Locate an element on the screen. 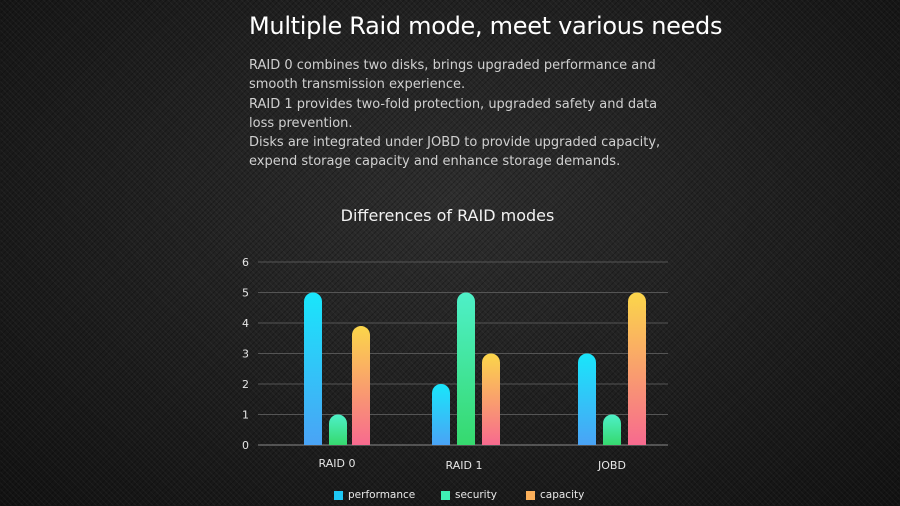  chart-title: Differences of RAID modes is located at coordinates (447, 215).